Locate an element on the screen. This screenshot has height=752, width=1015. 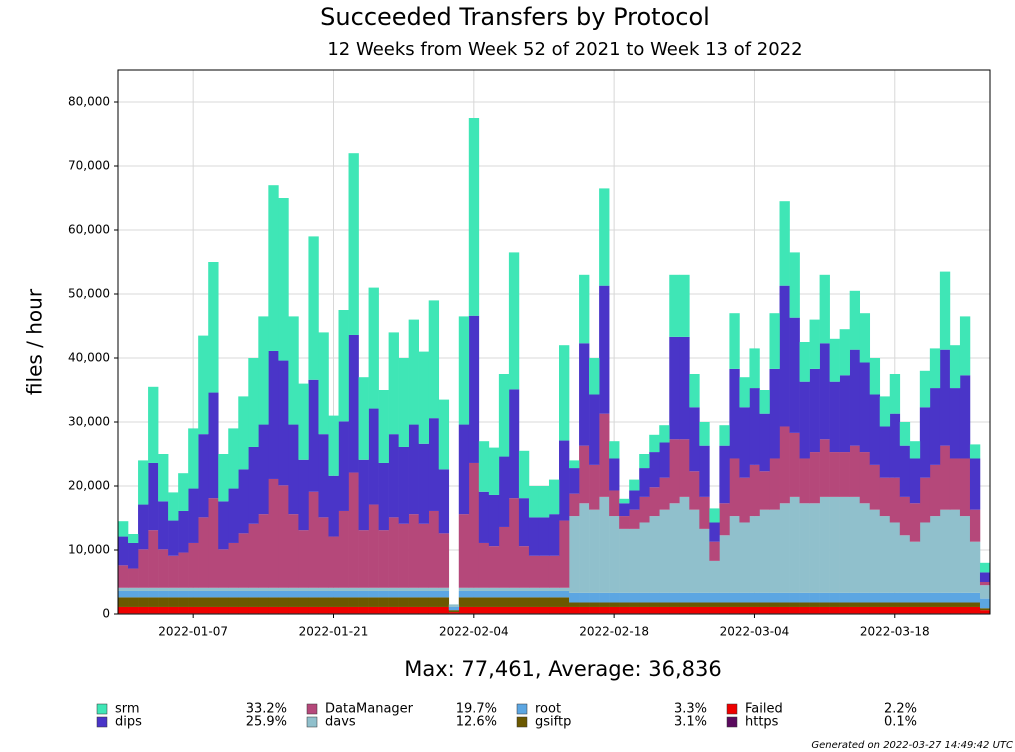
legend-label: root is located at coordinates (548, 709).